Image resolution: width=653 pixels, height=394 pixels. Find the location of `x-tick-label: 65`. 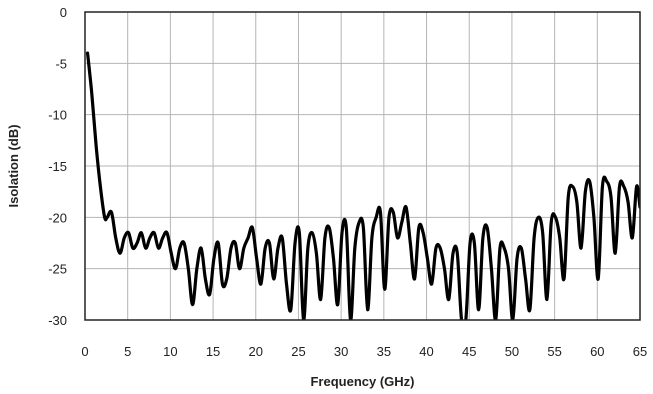

x-tick-label: 65 is located at coordinates (640, 351).